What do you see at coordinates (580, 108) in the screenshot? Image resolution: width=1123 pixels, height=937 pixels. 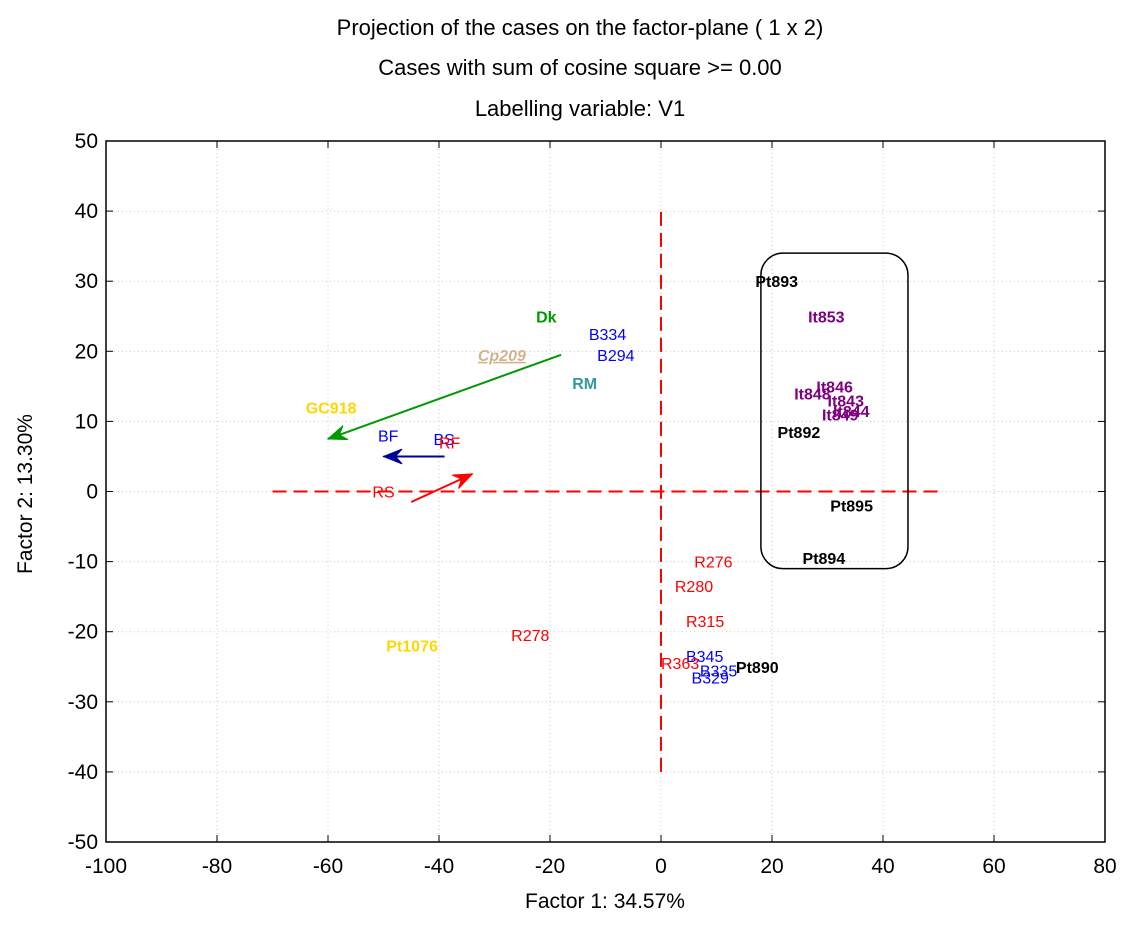 I see `chart-title-line-3: Labelling variable: V1` at bounding box center [580, 108].